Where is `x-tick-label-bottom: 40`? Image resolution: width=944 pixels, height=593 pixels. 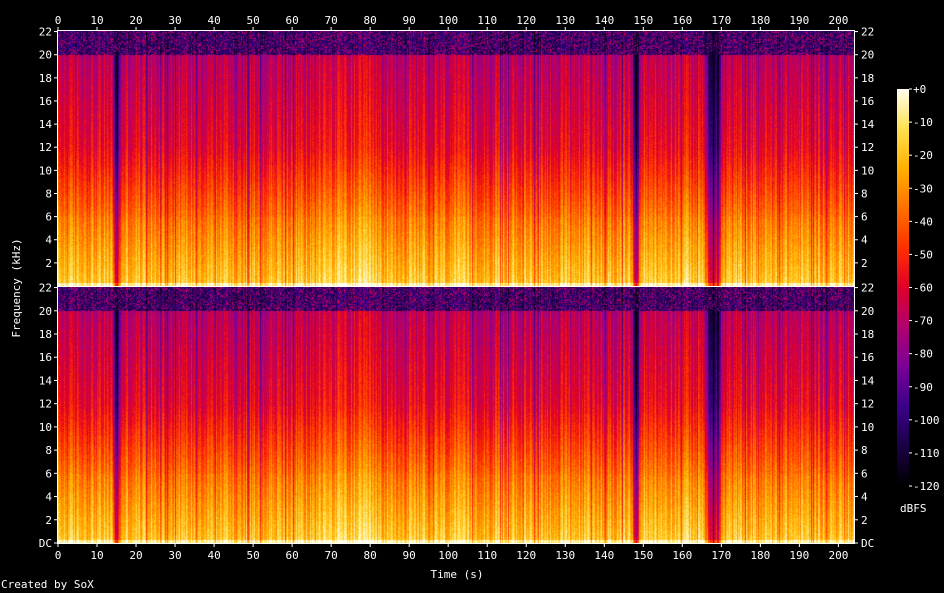 x-tick-label-bottom: 40 is located at coordinates (213, 555).